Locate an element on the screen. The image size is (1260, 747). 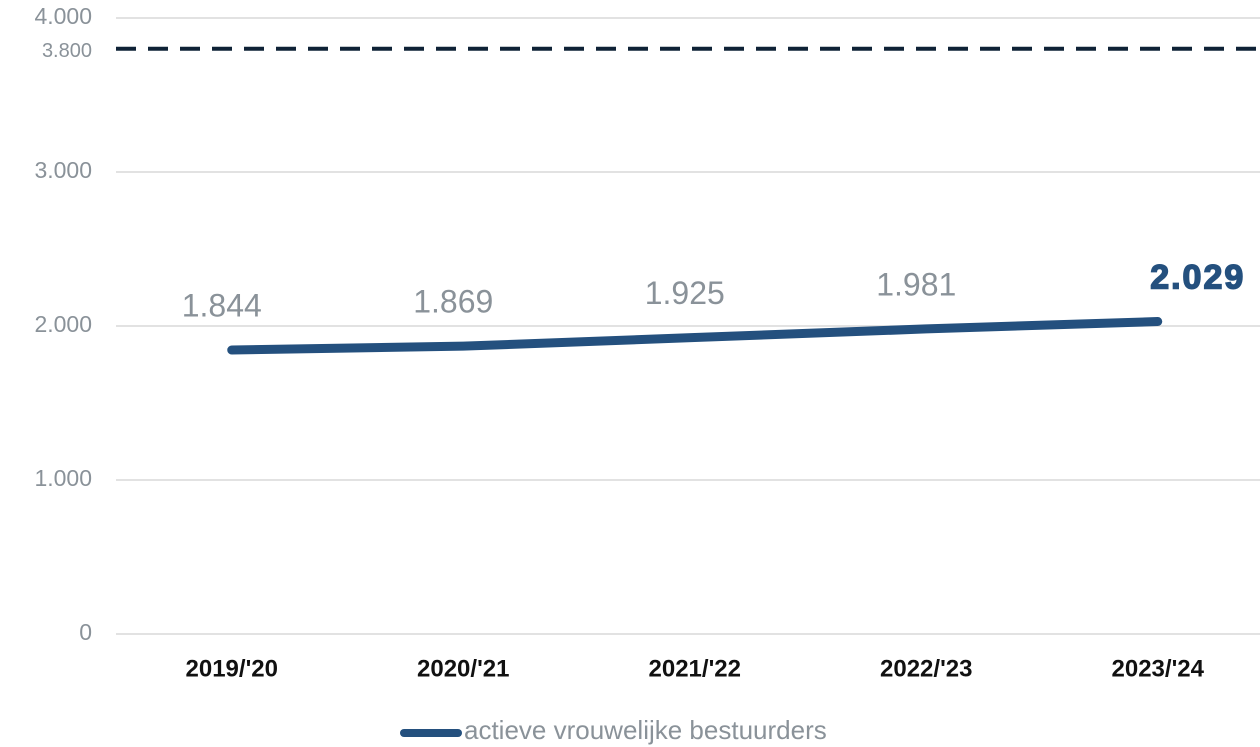
reference-label: 3.800 is located at coordinates (67, 51).